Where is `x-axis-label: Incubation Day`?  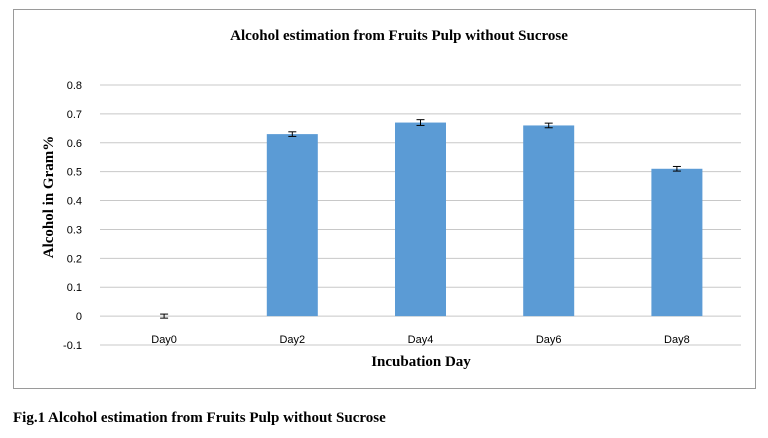 x-axis-label: Incubation Day is located at coordinates (421, 362).